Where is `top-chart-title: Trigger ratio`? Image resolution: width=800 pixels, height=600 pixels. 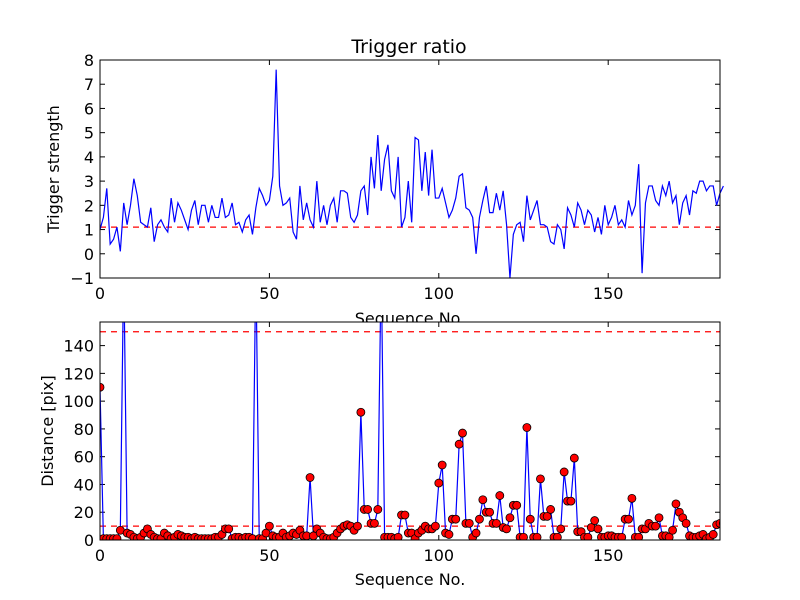
top-chart-title: Trigger ratio is located at coordinates (408, 47).